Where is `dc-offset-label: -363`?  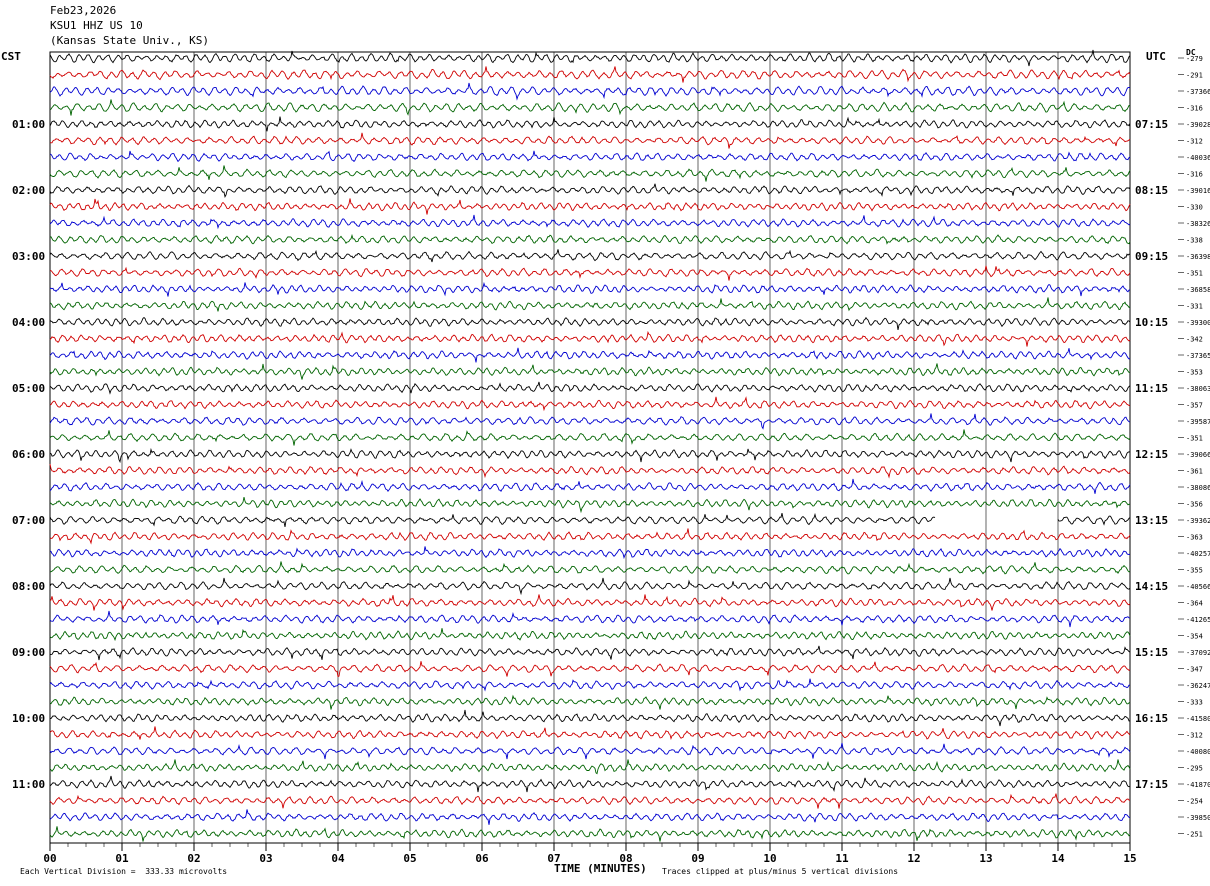
dc-offset-label: -363 is located at coordinates (1194, 538).